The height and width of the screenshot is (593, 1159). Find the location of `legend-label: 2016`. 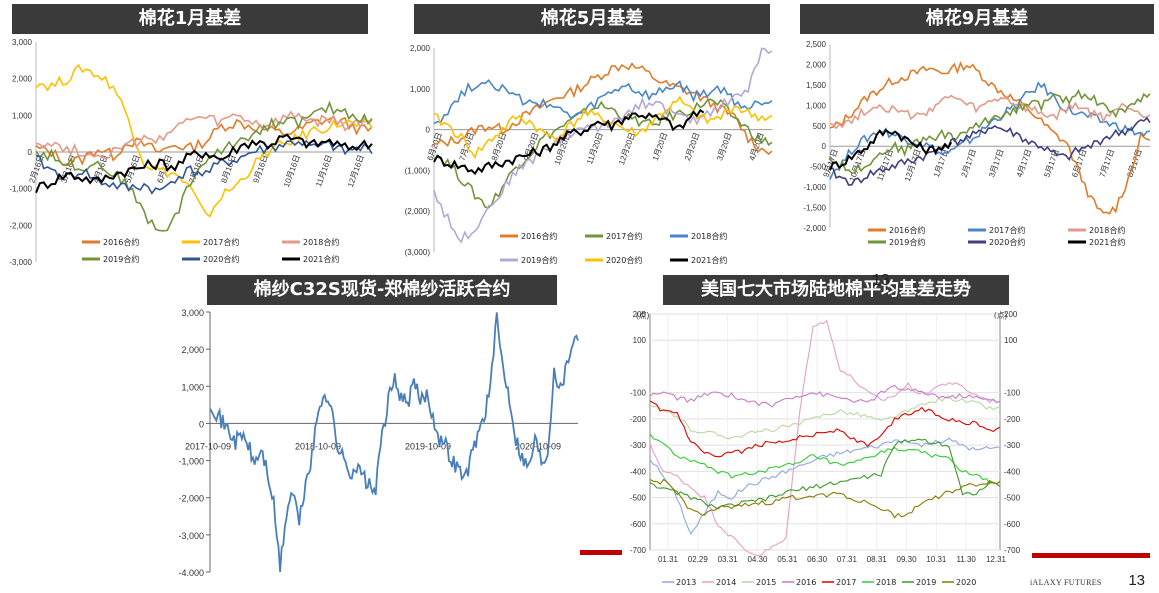

legend-label: 2016 is located at coordinates (806, 582).